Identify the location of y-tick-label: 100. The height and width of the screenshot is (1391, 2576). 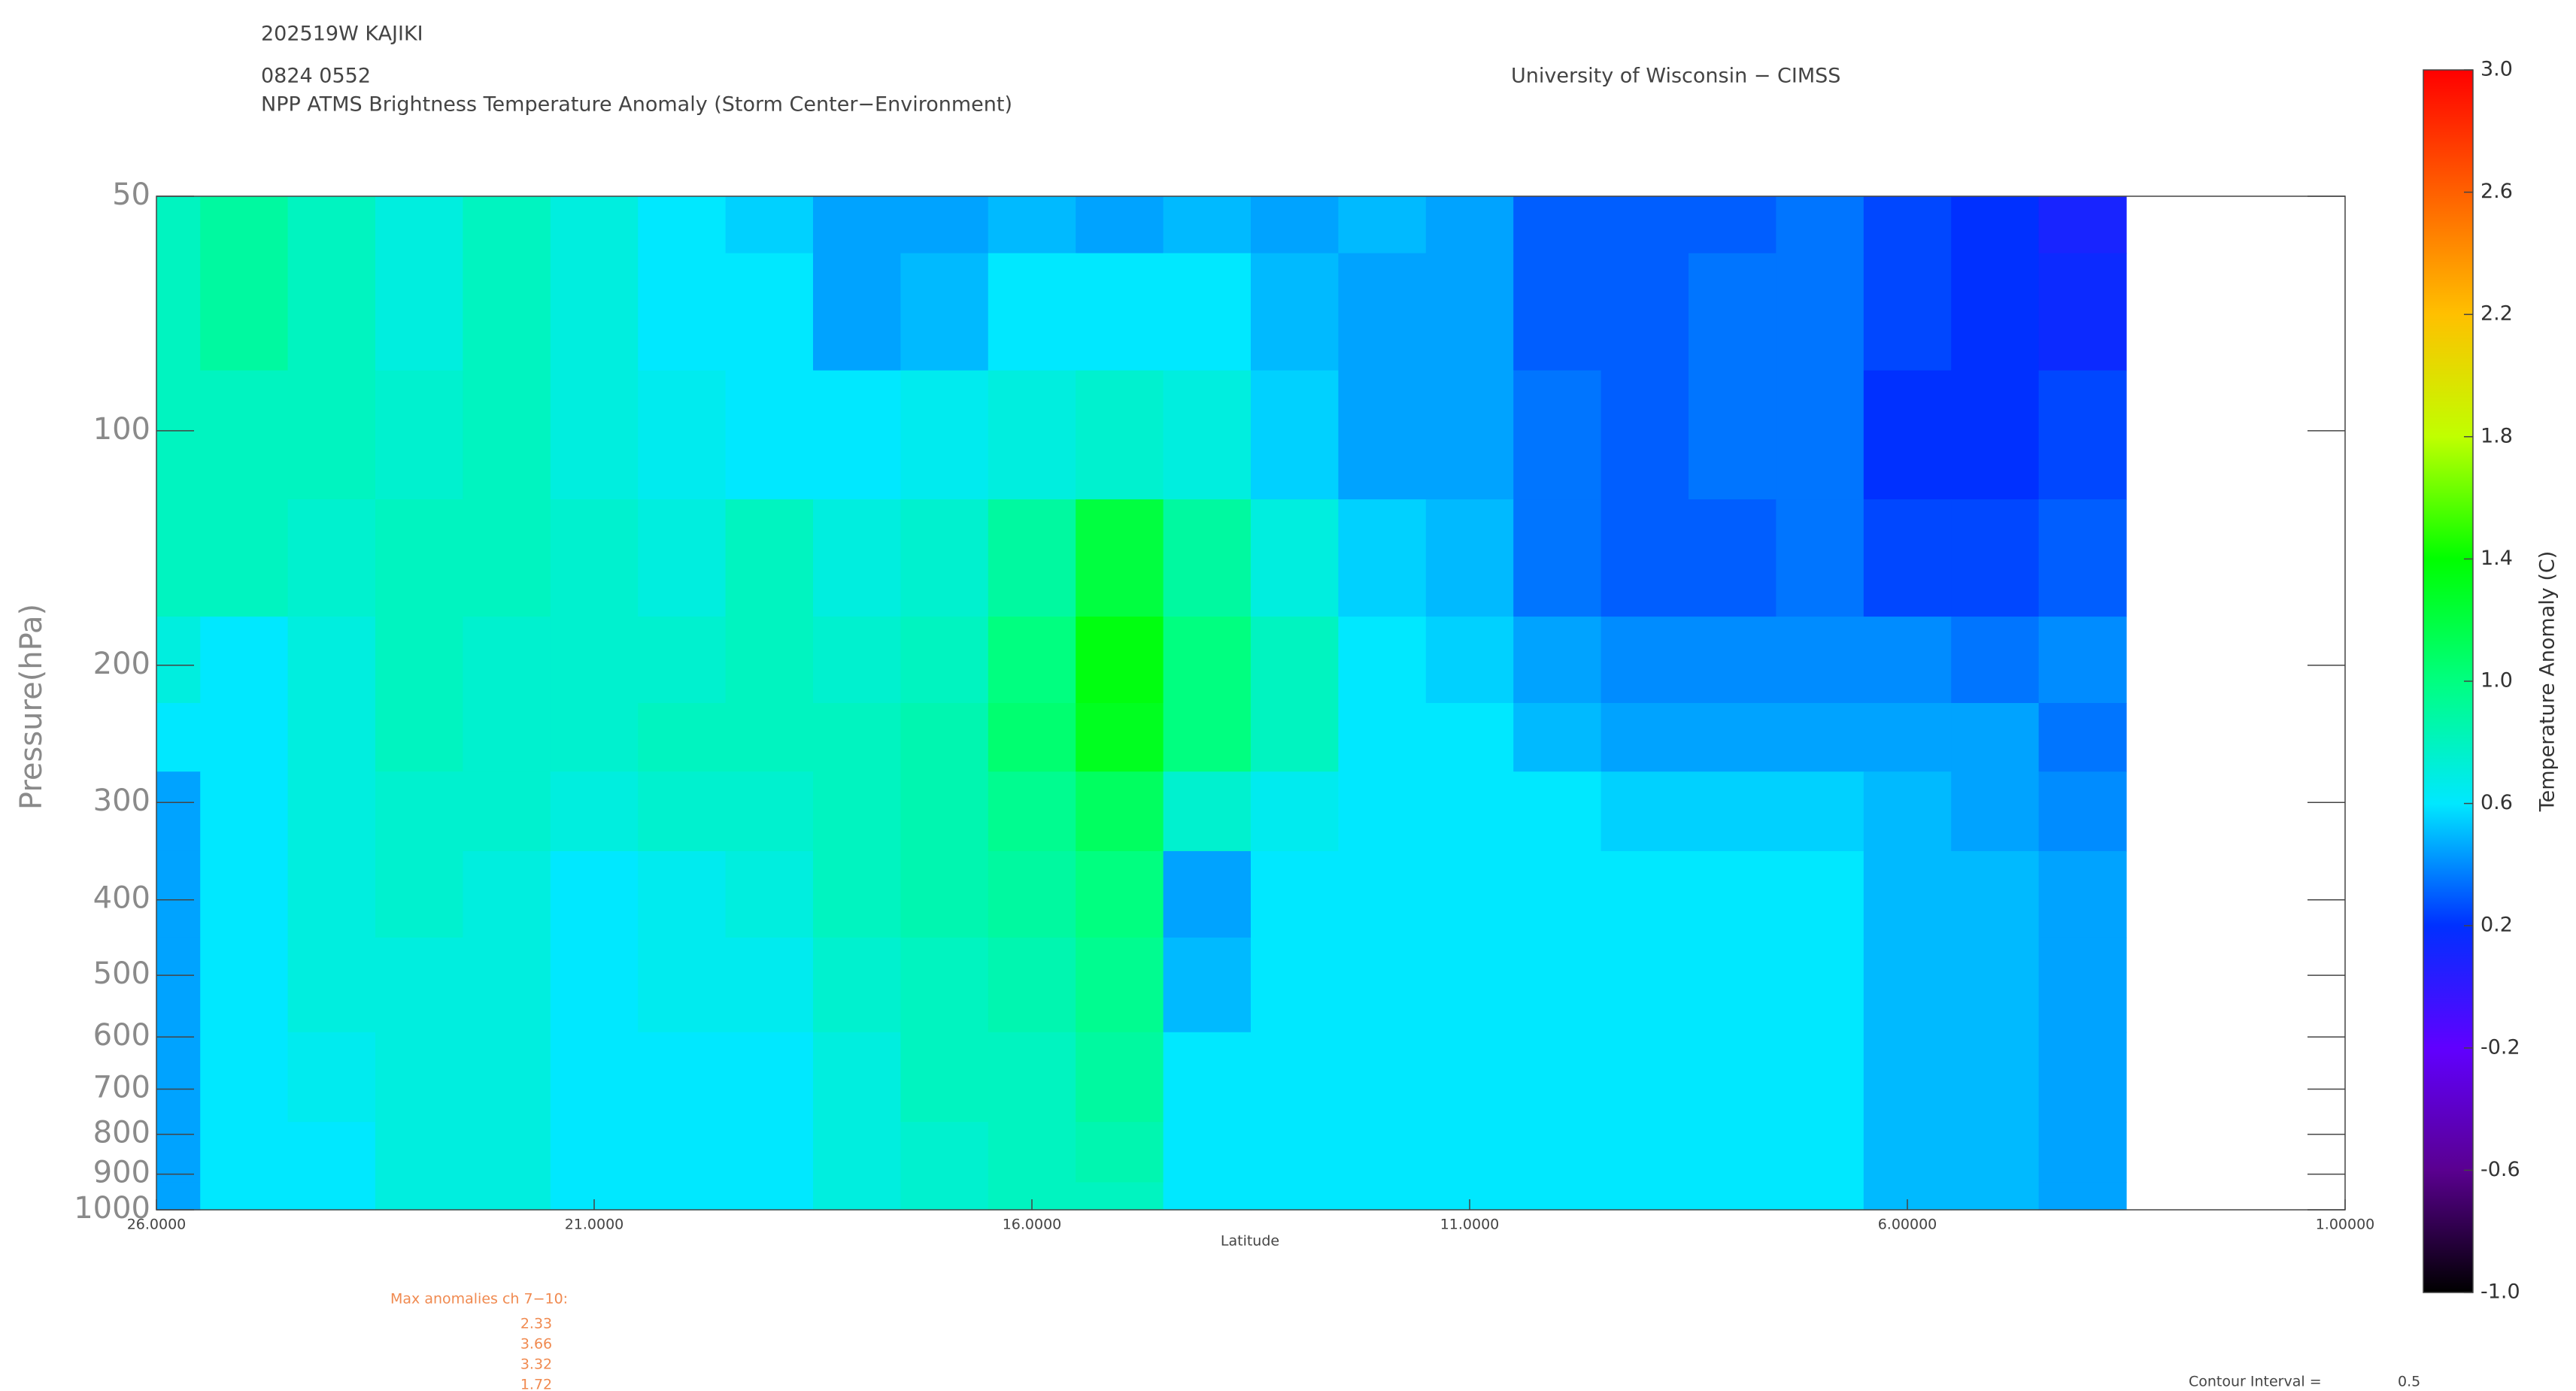
(121, 429).